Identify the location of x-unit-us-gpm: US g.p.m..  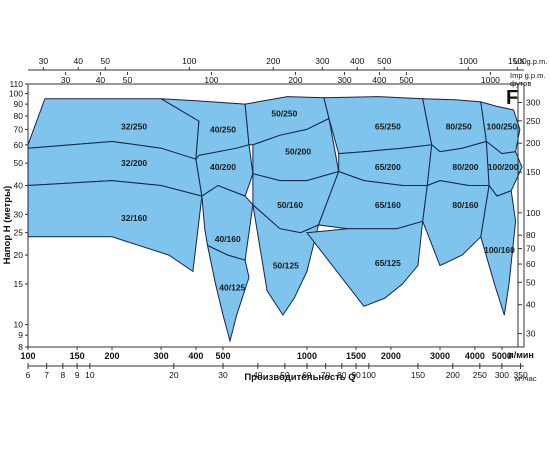
(530, 61).